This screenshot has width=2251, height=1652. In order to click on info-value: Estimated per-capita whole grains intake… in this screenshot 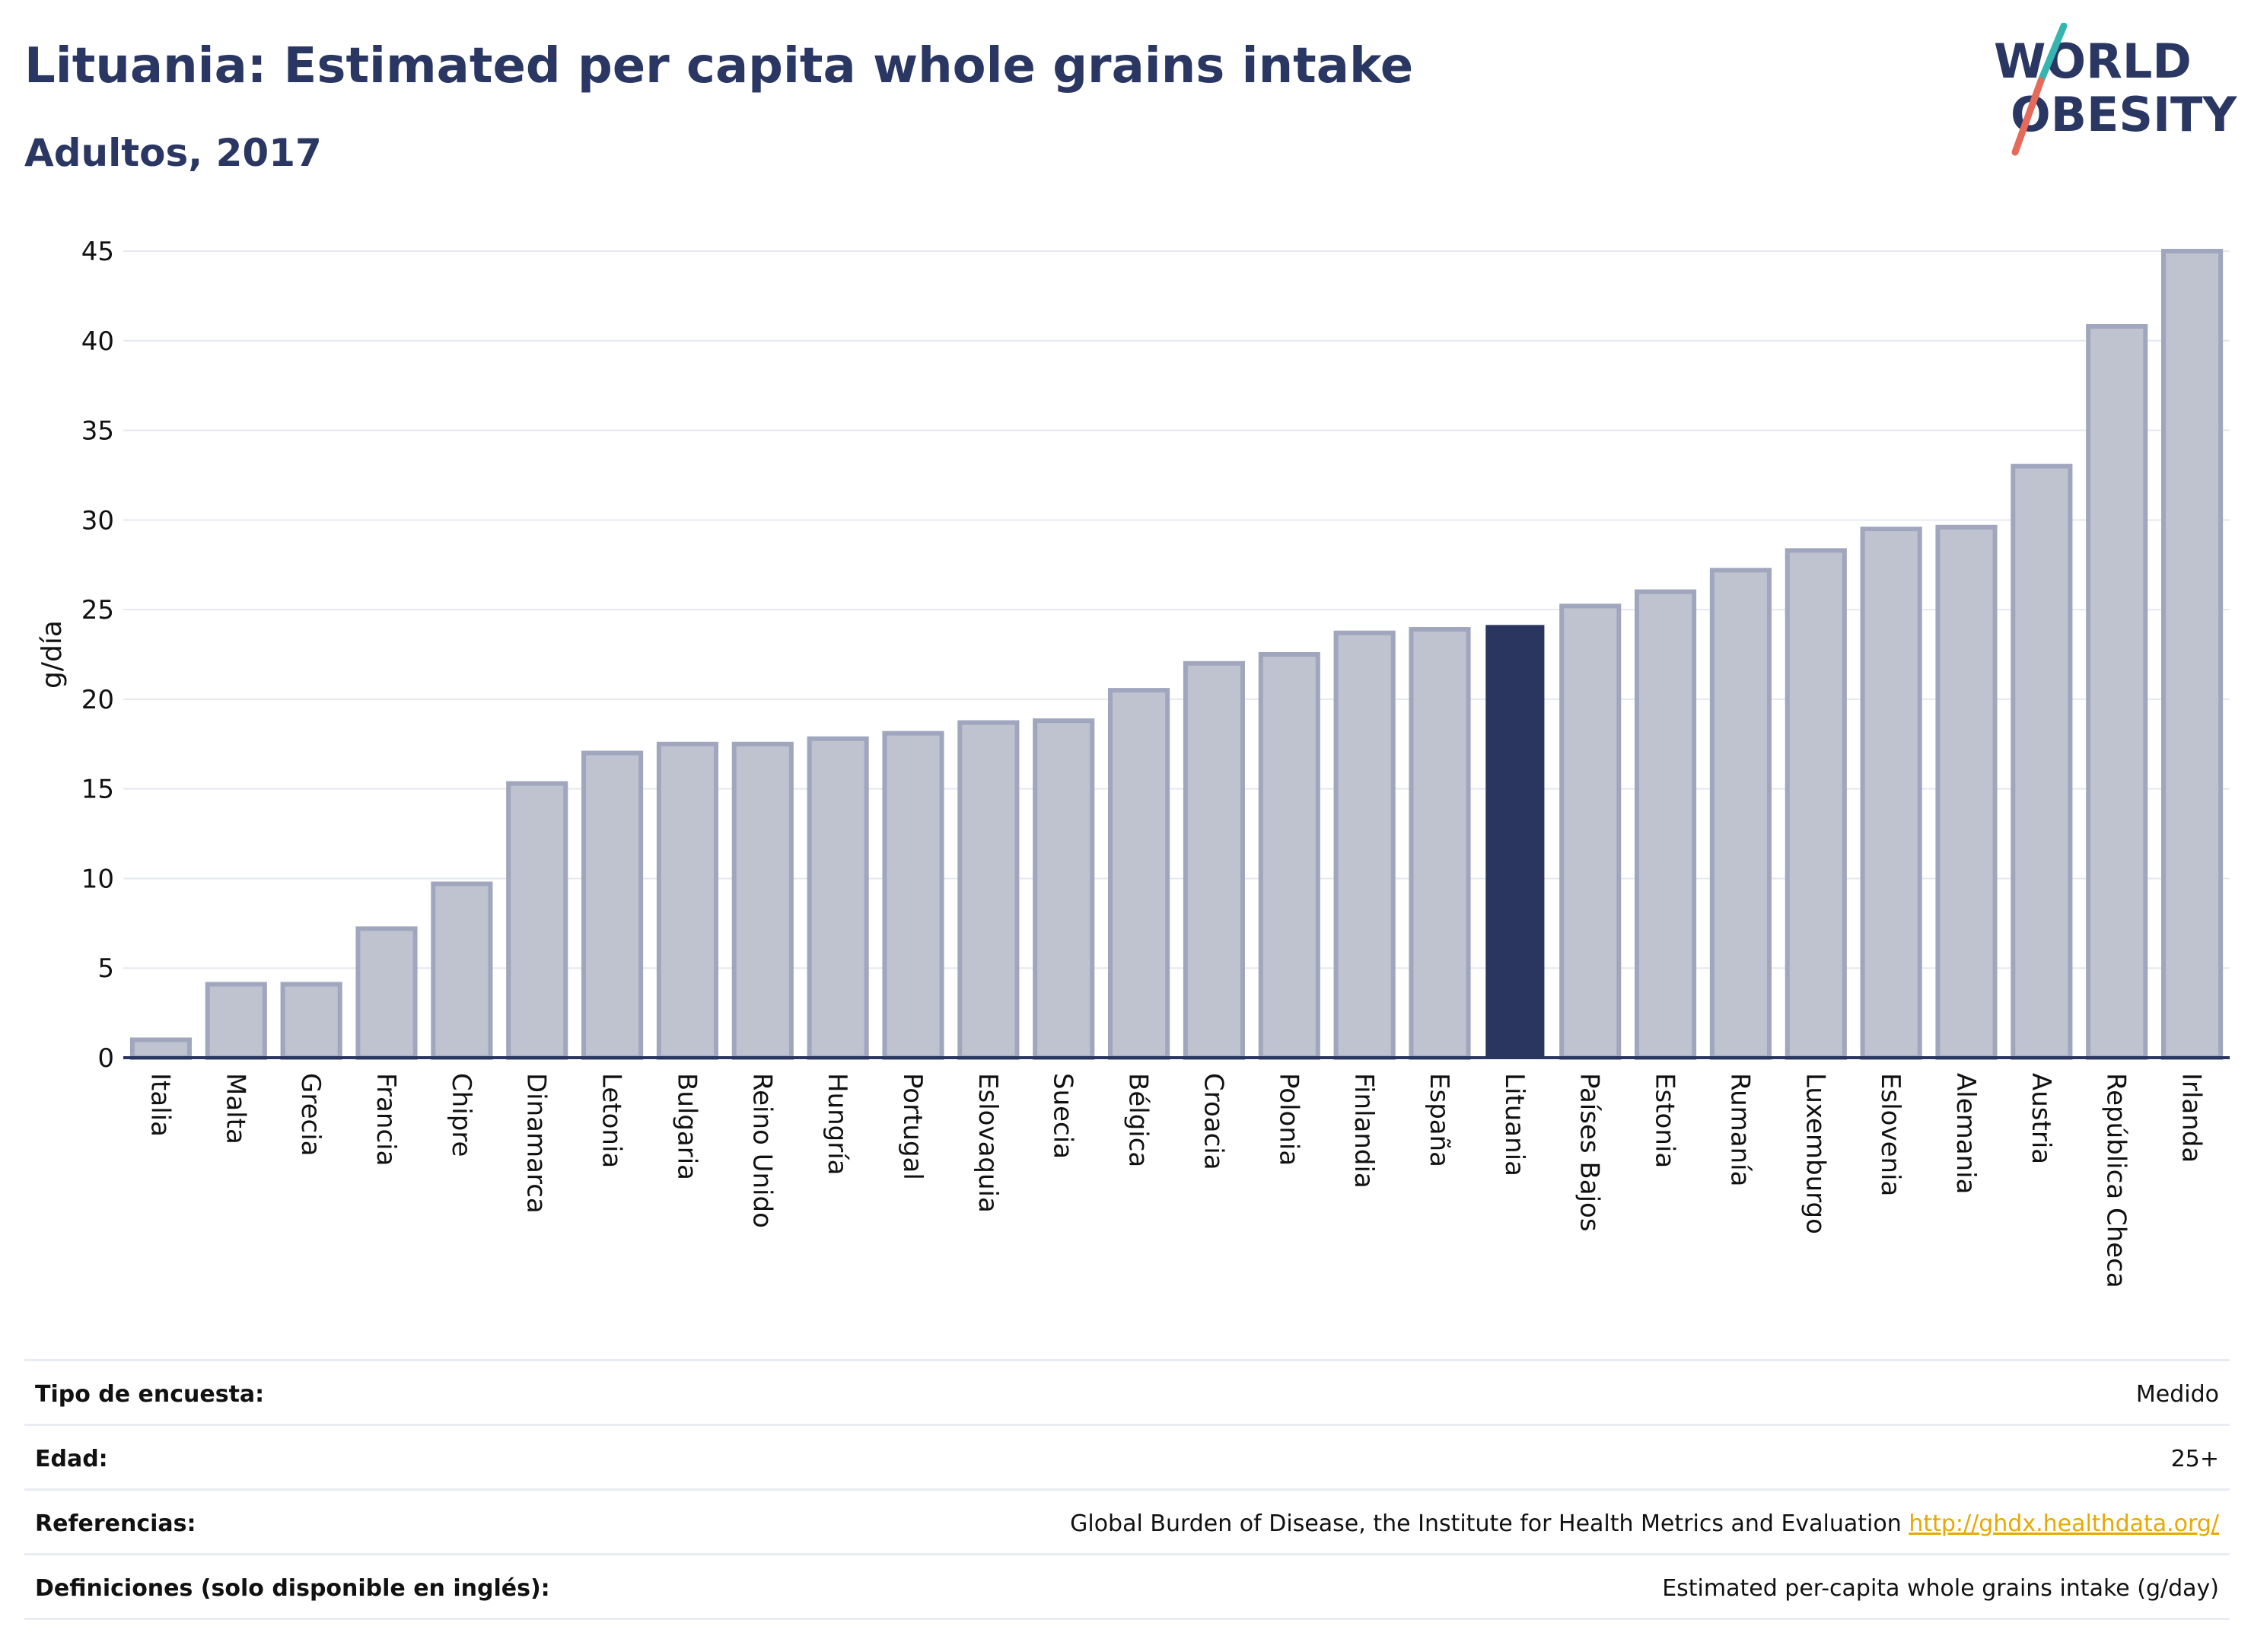, I will do `click(1940, 1588)`.